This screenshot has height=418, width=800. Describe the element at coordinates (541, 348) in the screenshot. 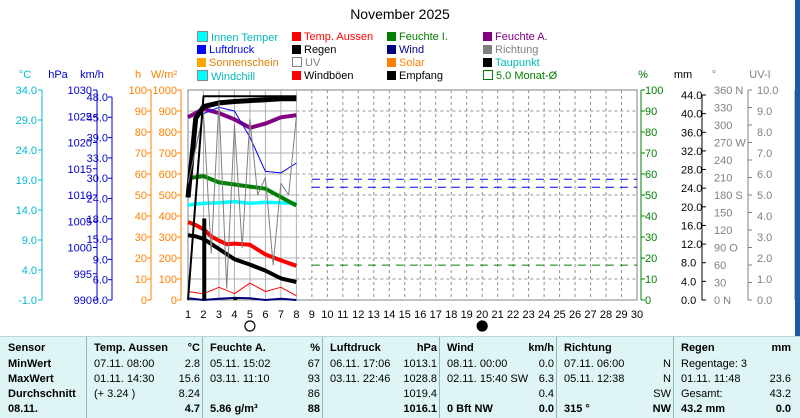

I see `stats-value: km/h` at that location.